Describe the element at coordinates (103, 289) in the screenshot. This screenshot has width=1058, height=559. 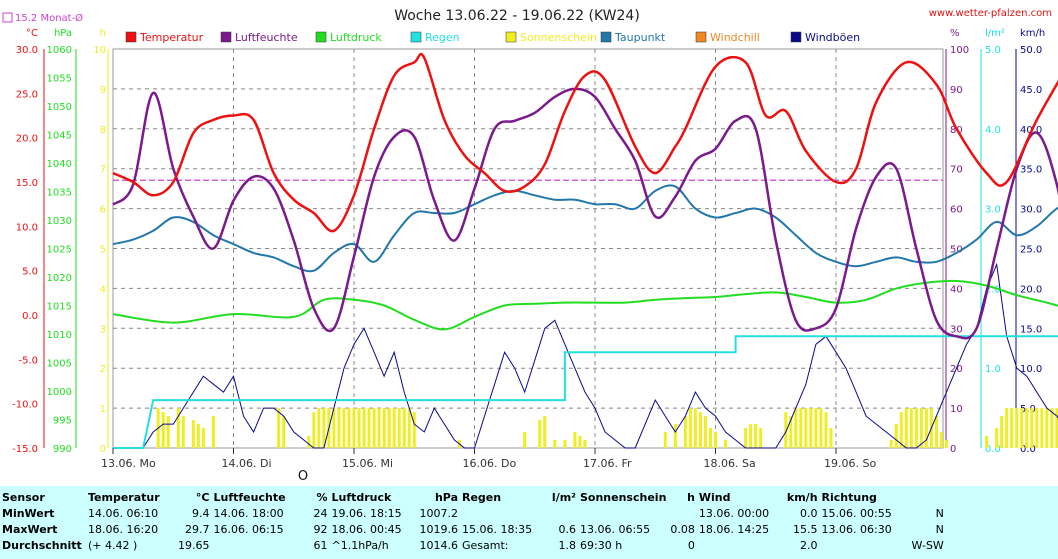
I see `sun-axis-tick: 4` at that location.